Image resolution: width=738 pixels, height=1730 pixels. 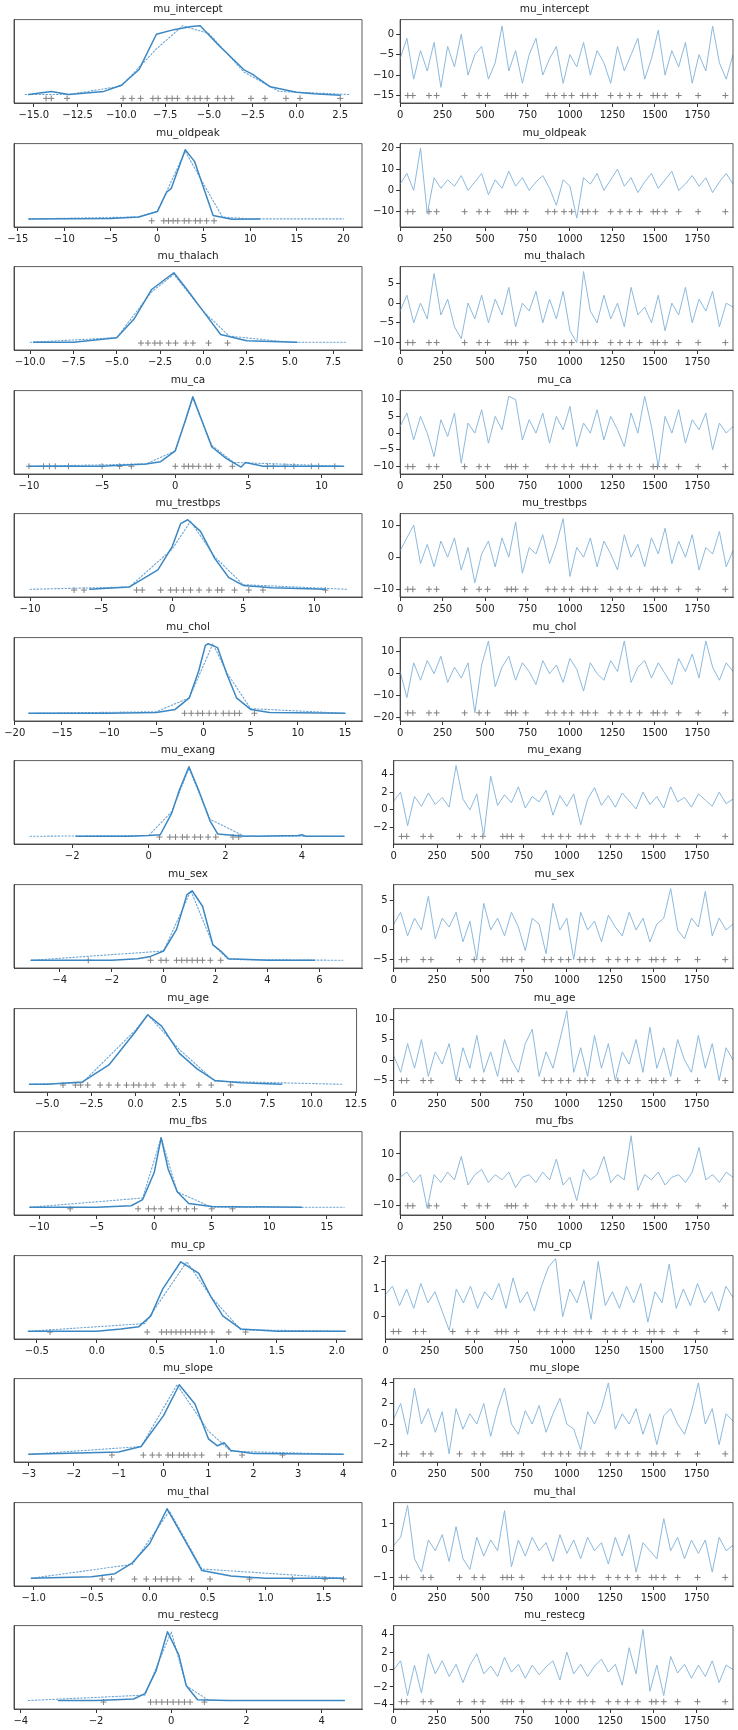 What do you see at coordinates (188, 256) in the screenshot?
I see `chart-title: mu_thalach` at bounding box center [188, 256].